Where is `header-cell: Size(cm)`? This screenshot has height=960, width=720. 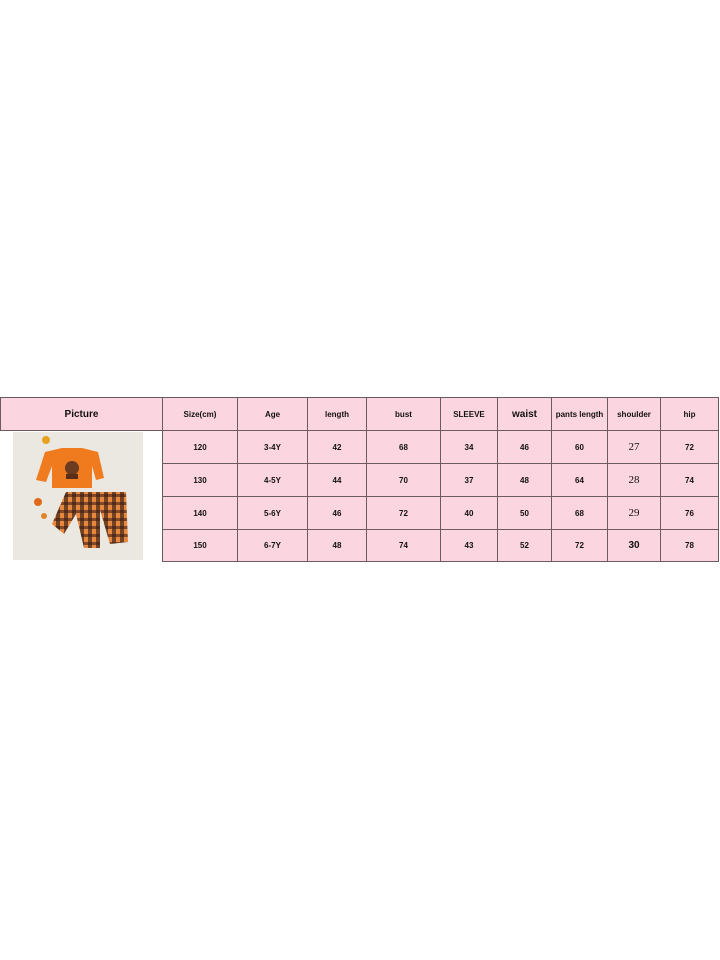
header-cell: Size(cm) is located at coordinates (200, 414).